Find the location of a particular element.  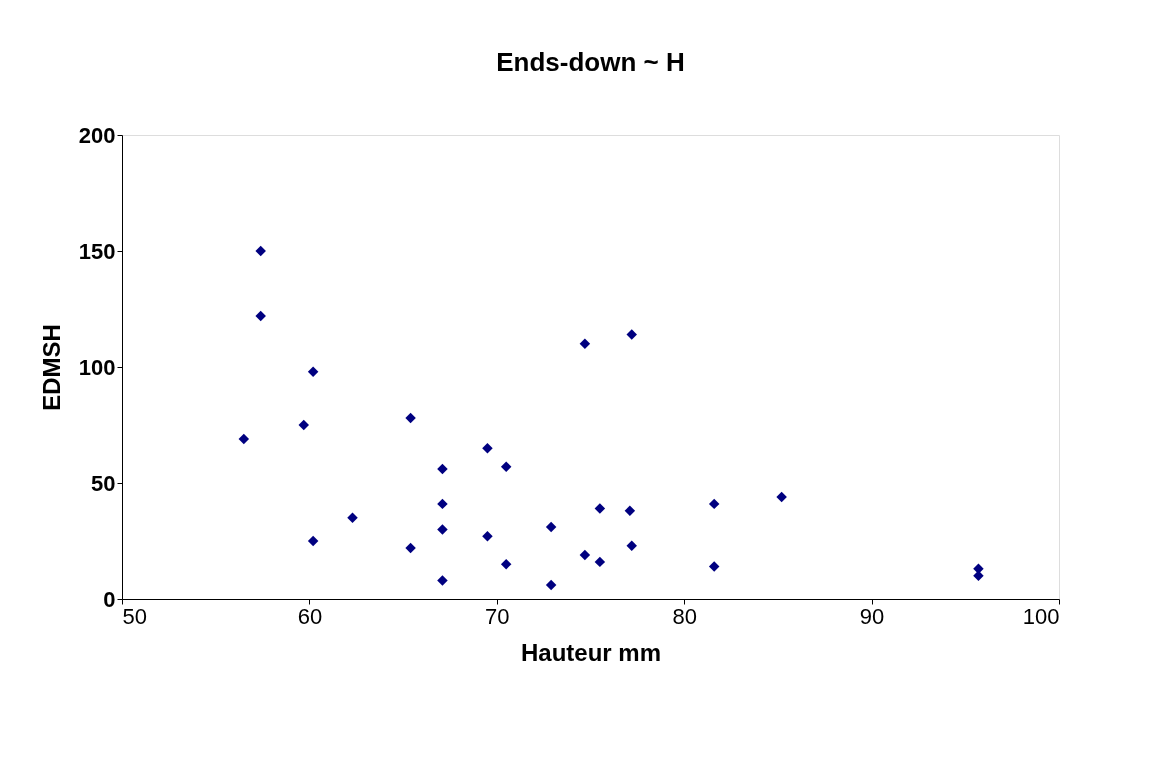

chart-title: Ends-down ~ H is located at coordinates (590, 62).